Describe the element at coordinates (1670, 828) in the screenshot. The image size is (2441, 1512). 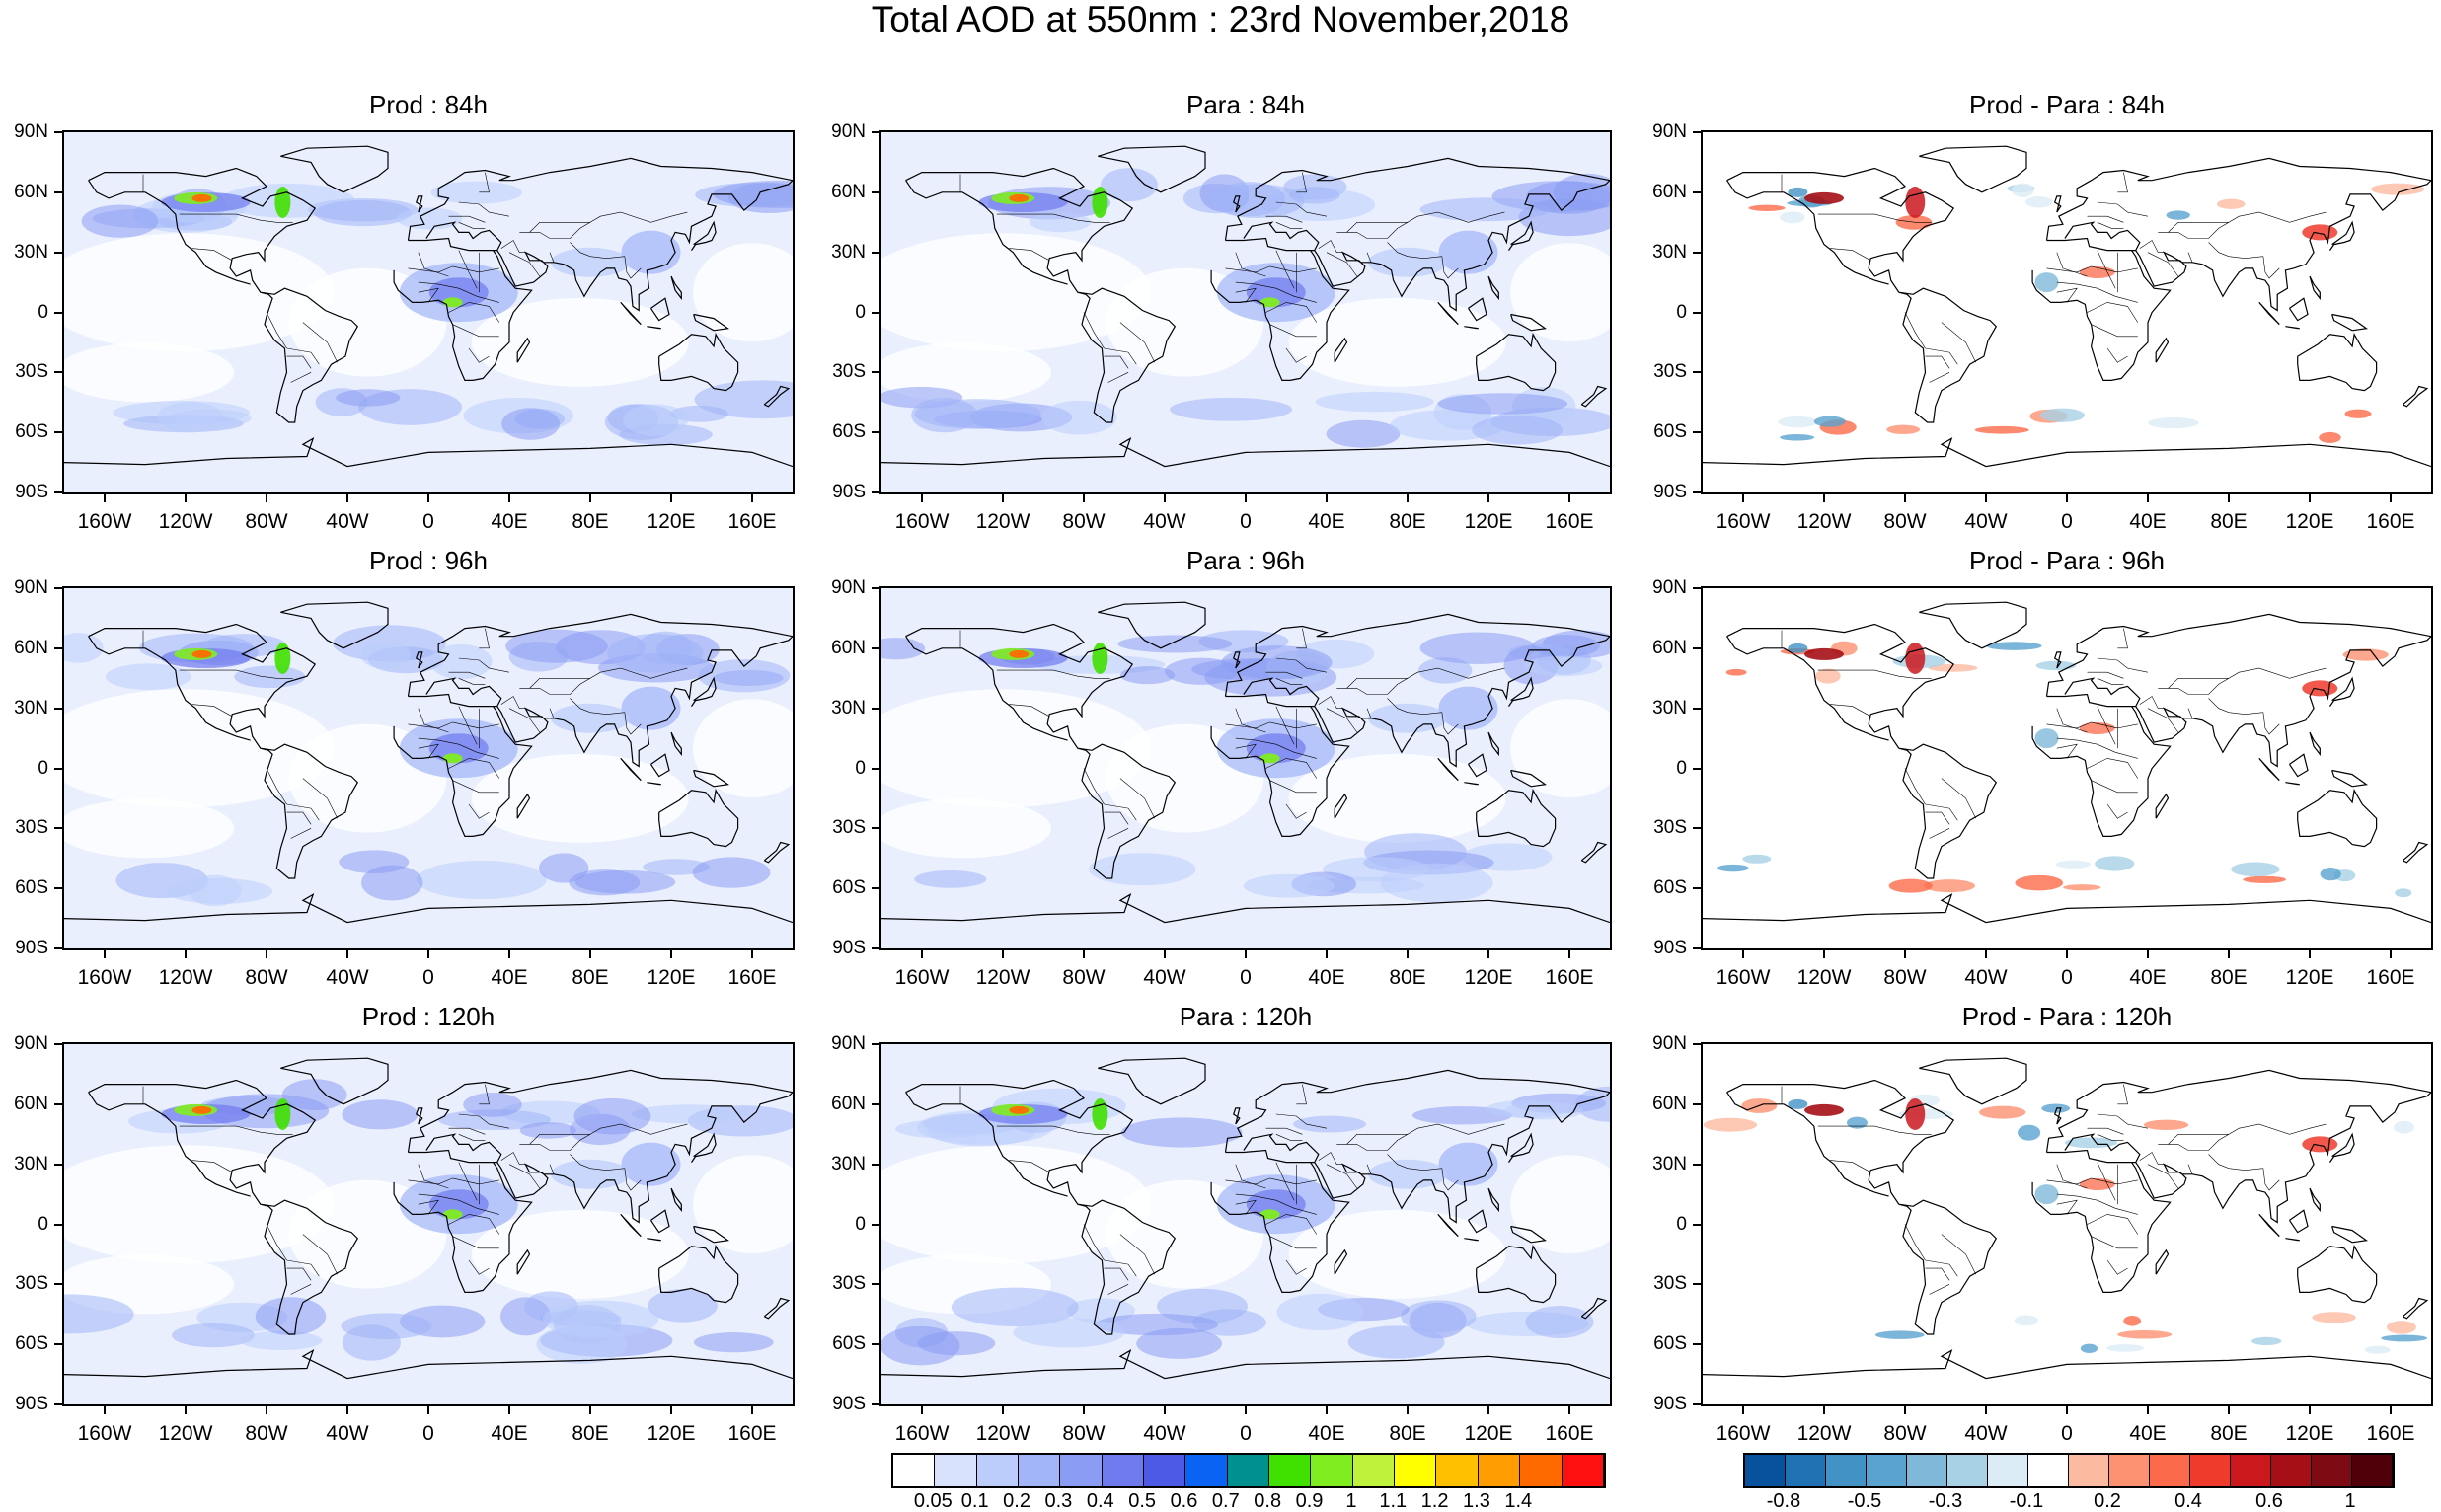
I see `latitude-label: 30S` at that location.